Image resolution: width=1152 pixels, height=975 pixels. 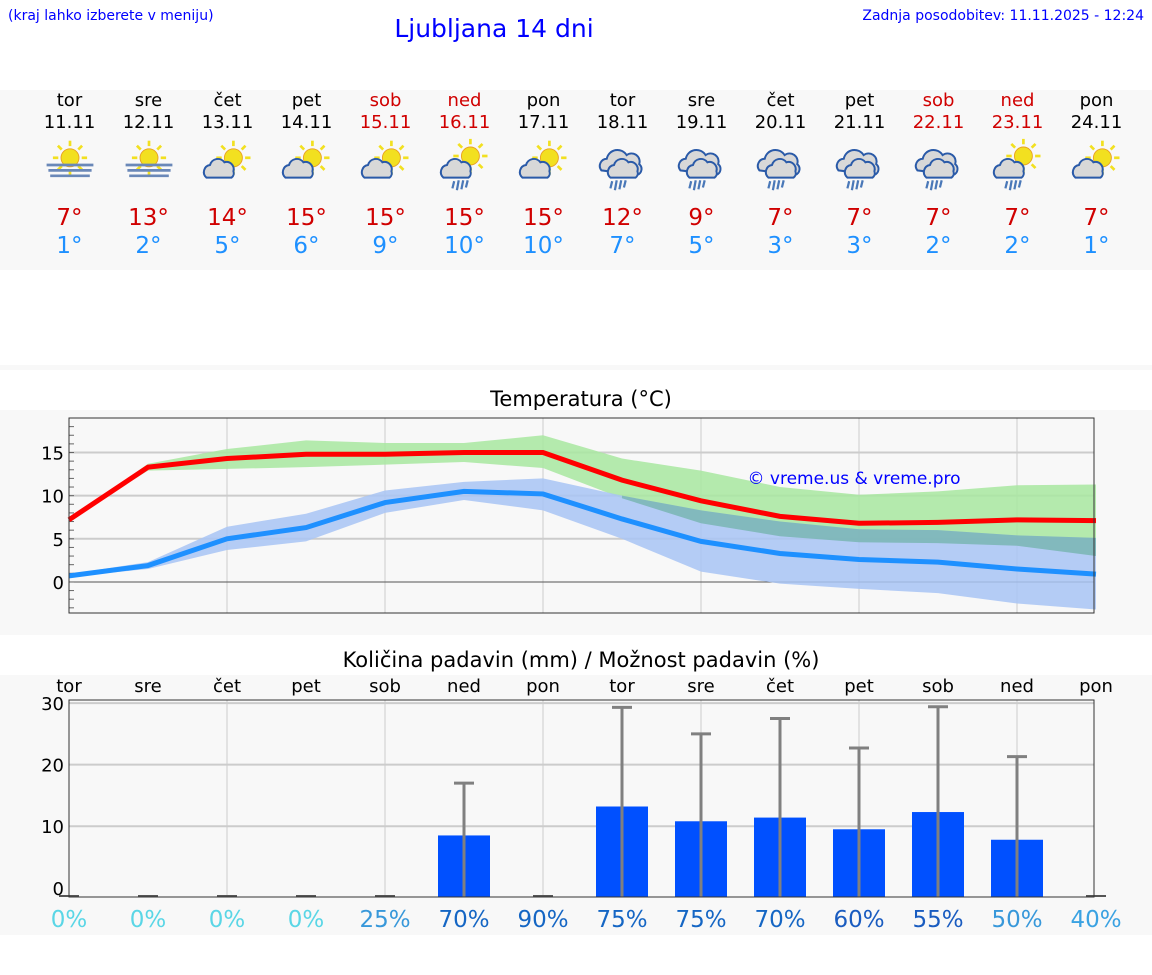 I want to click on day-column: pon 17.11 15° 10°, so click(x=543, y=175).